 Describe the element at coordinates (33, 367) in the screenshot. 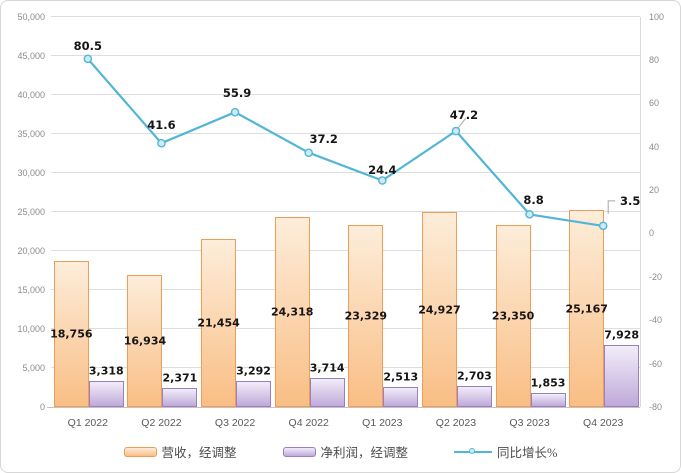

I see `left-axis-tick: 5,000` at that location.